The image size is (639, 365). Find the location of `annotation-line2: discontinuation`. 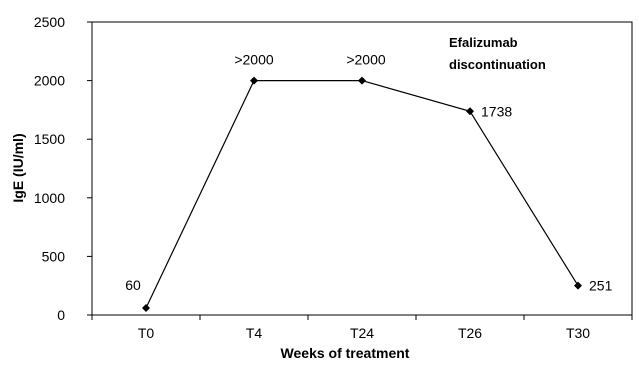

annotation-line2: discontinuation is located at coordinates (497, 64).